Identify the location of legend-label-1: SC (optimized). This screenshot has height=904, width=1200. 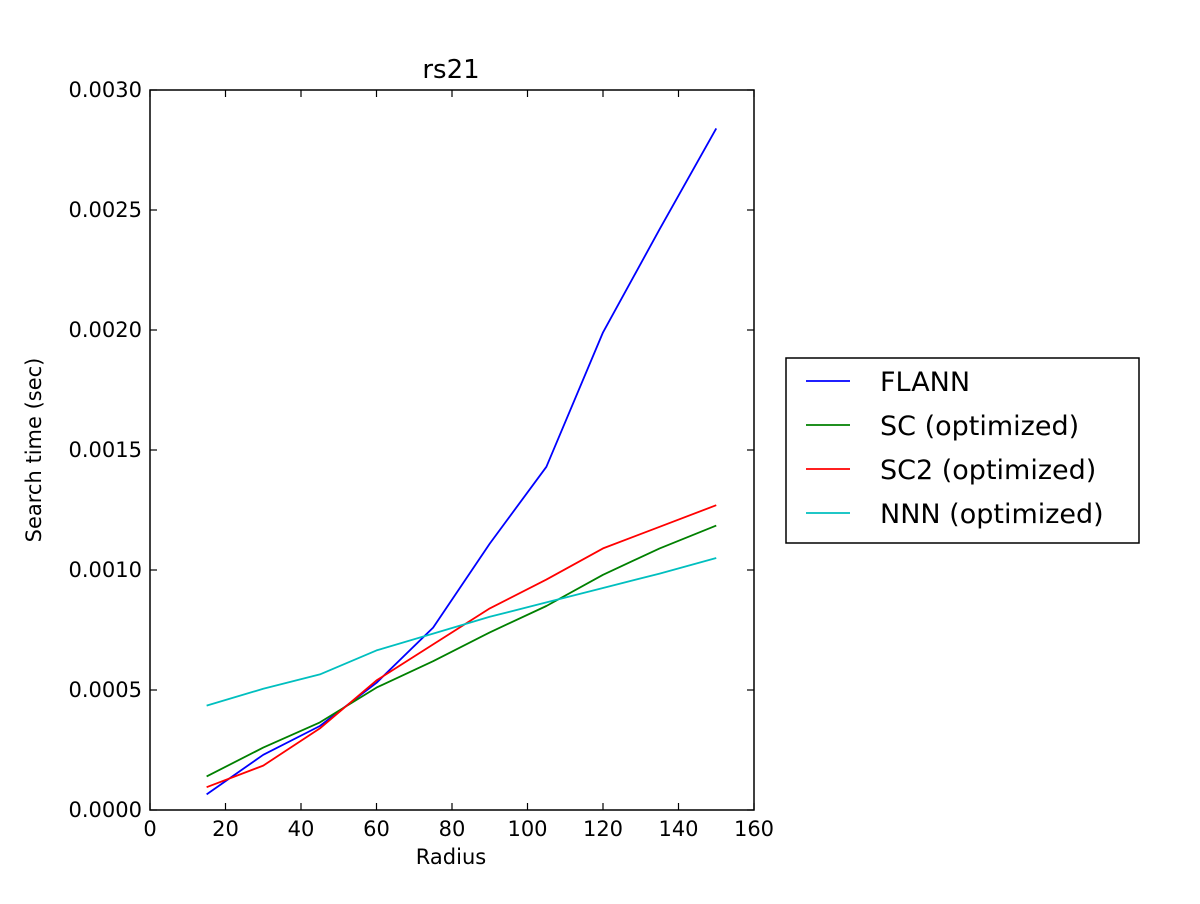
(979, 426).